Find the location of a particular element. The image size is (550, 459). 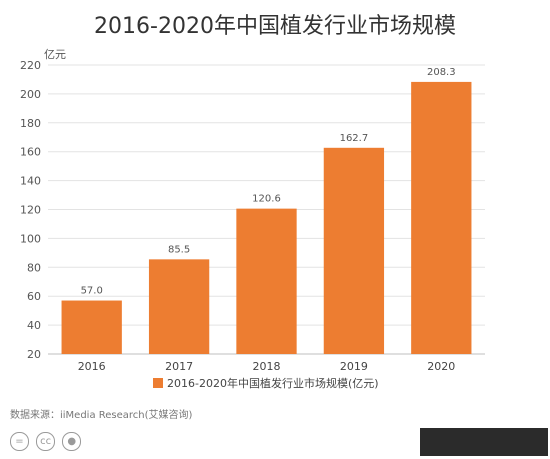

watermark-logo is located at coordinates (484, 442).